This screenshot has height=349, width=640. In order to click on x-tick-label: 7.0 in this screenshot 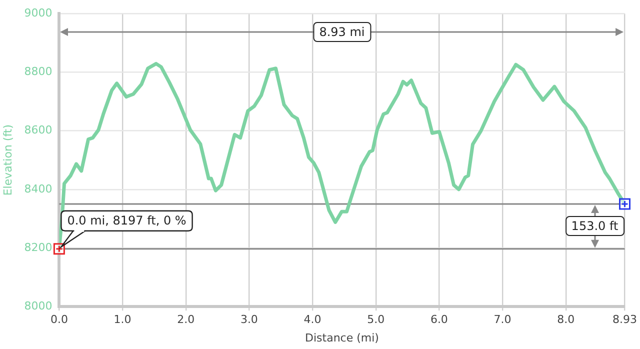, I will do `click(503, 319)`.